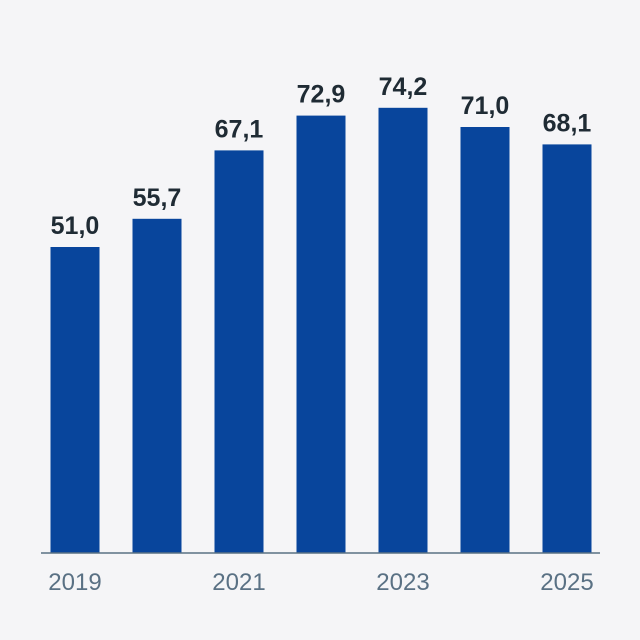 This screenshot has width=640, height=640. Describe the element at coordinates (238, 582) in the screenshot. I see `x-tick-label-2021: 2021` at that location.